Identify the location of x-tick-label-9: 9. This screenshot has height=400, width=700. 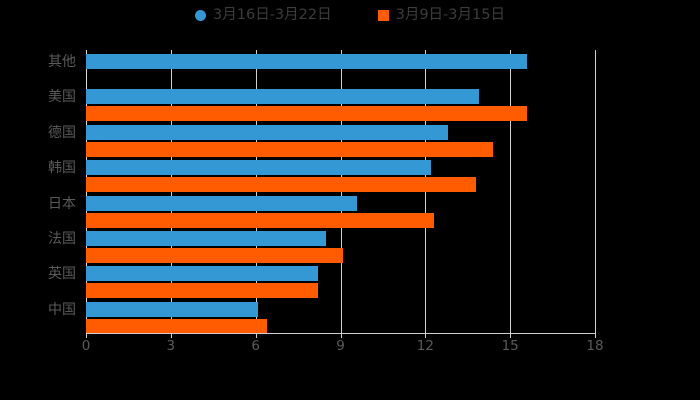
(340, 346).